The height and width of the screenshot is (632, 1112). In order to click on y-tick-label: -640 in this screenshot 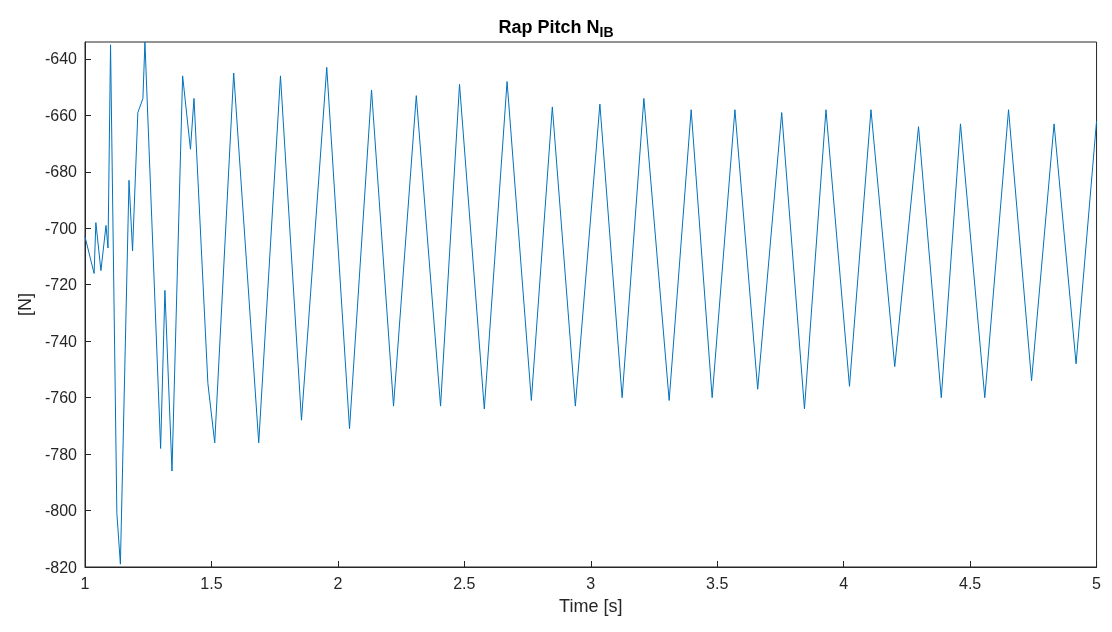, I will do `click(61, 59)`.